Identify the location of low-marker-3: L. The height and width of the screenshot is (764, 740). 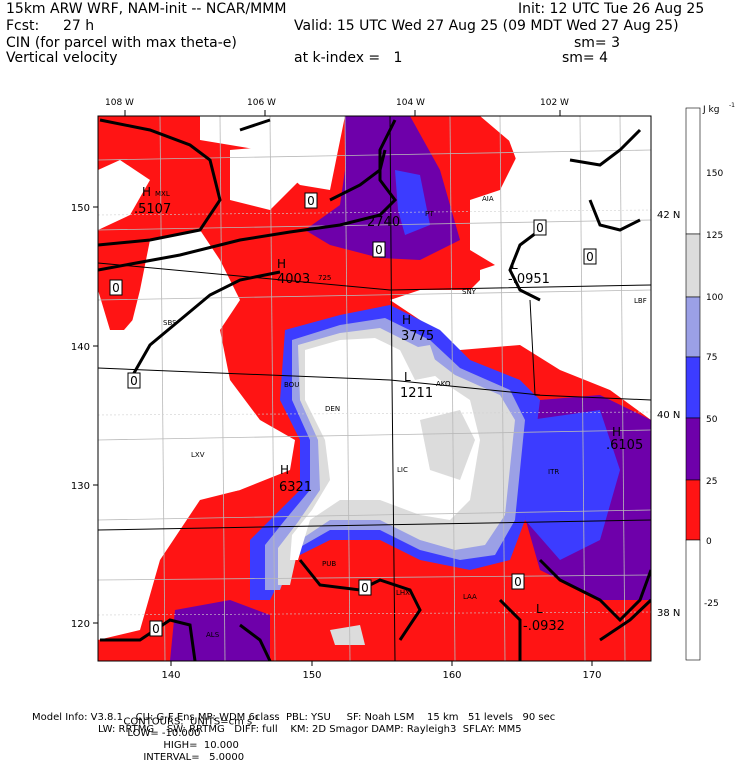
(539, 609).